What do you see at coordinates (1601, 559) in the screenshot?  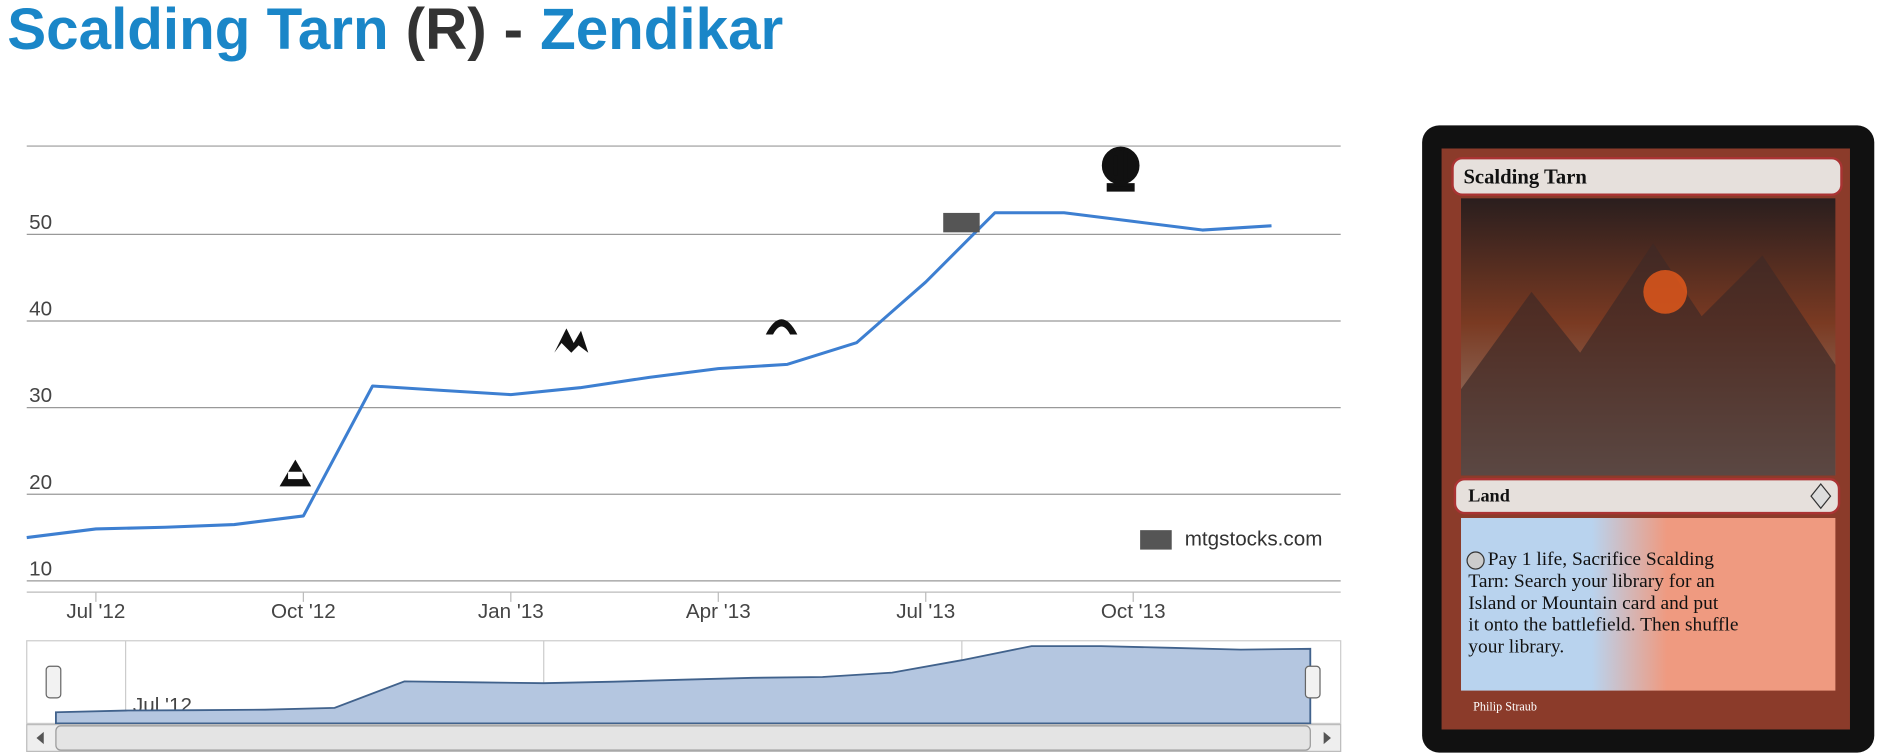 I see `card-rules-line: Pay 1 life, Sacrifice Scalding` at bounding box center [1601, 559].